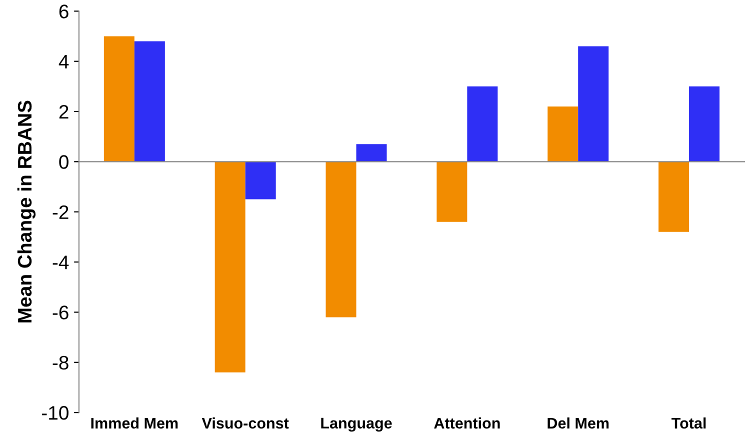  What do you see at coordinates (134, 423) in the screenshot?
I see `x-tick-label: Immed Mem` at bounding box center [134, 423].